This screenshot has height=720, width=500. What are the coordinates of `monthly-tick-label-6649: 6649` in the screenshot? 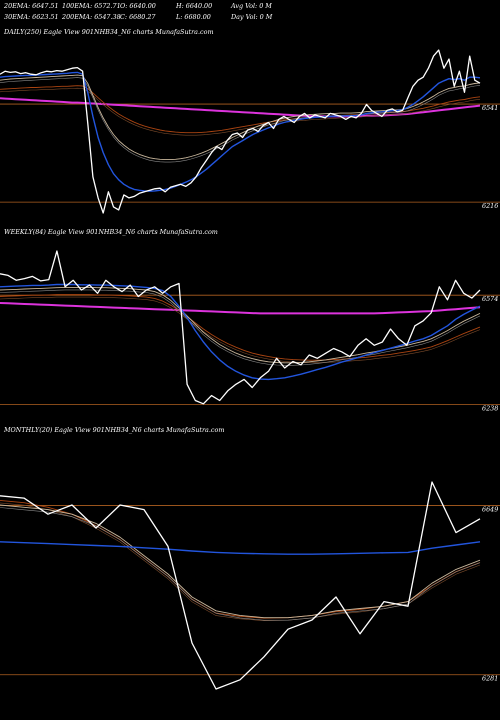 It's located at (490, 509).